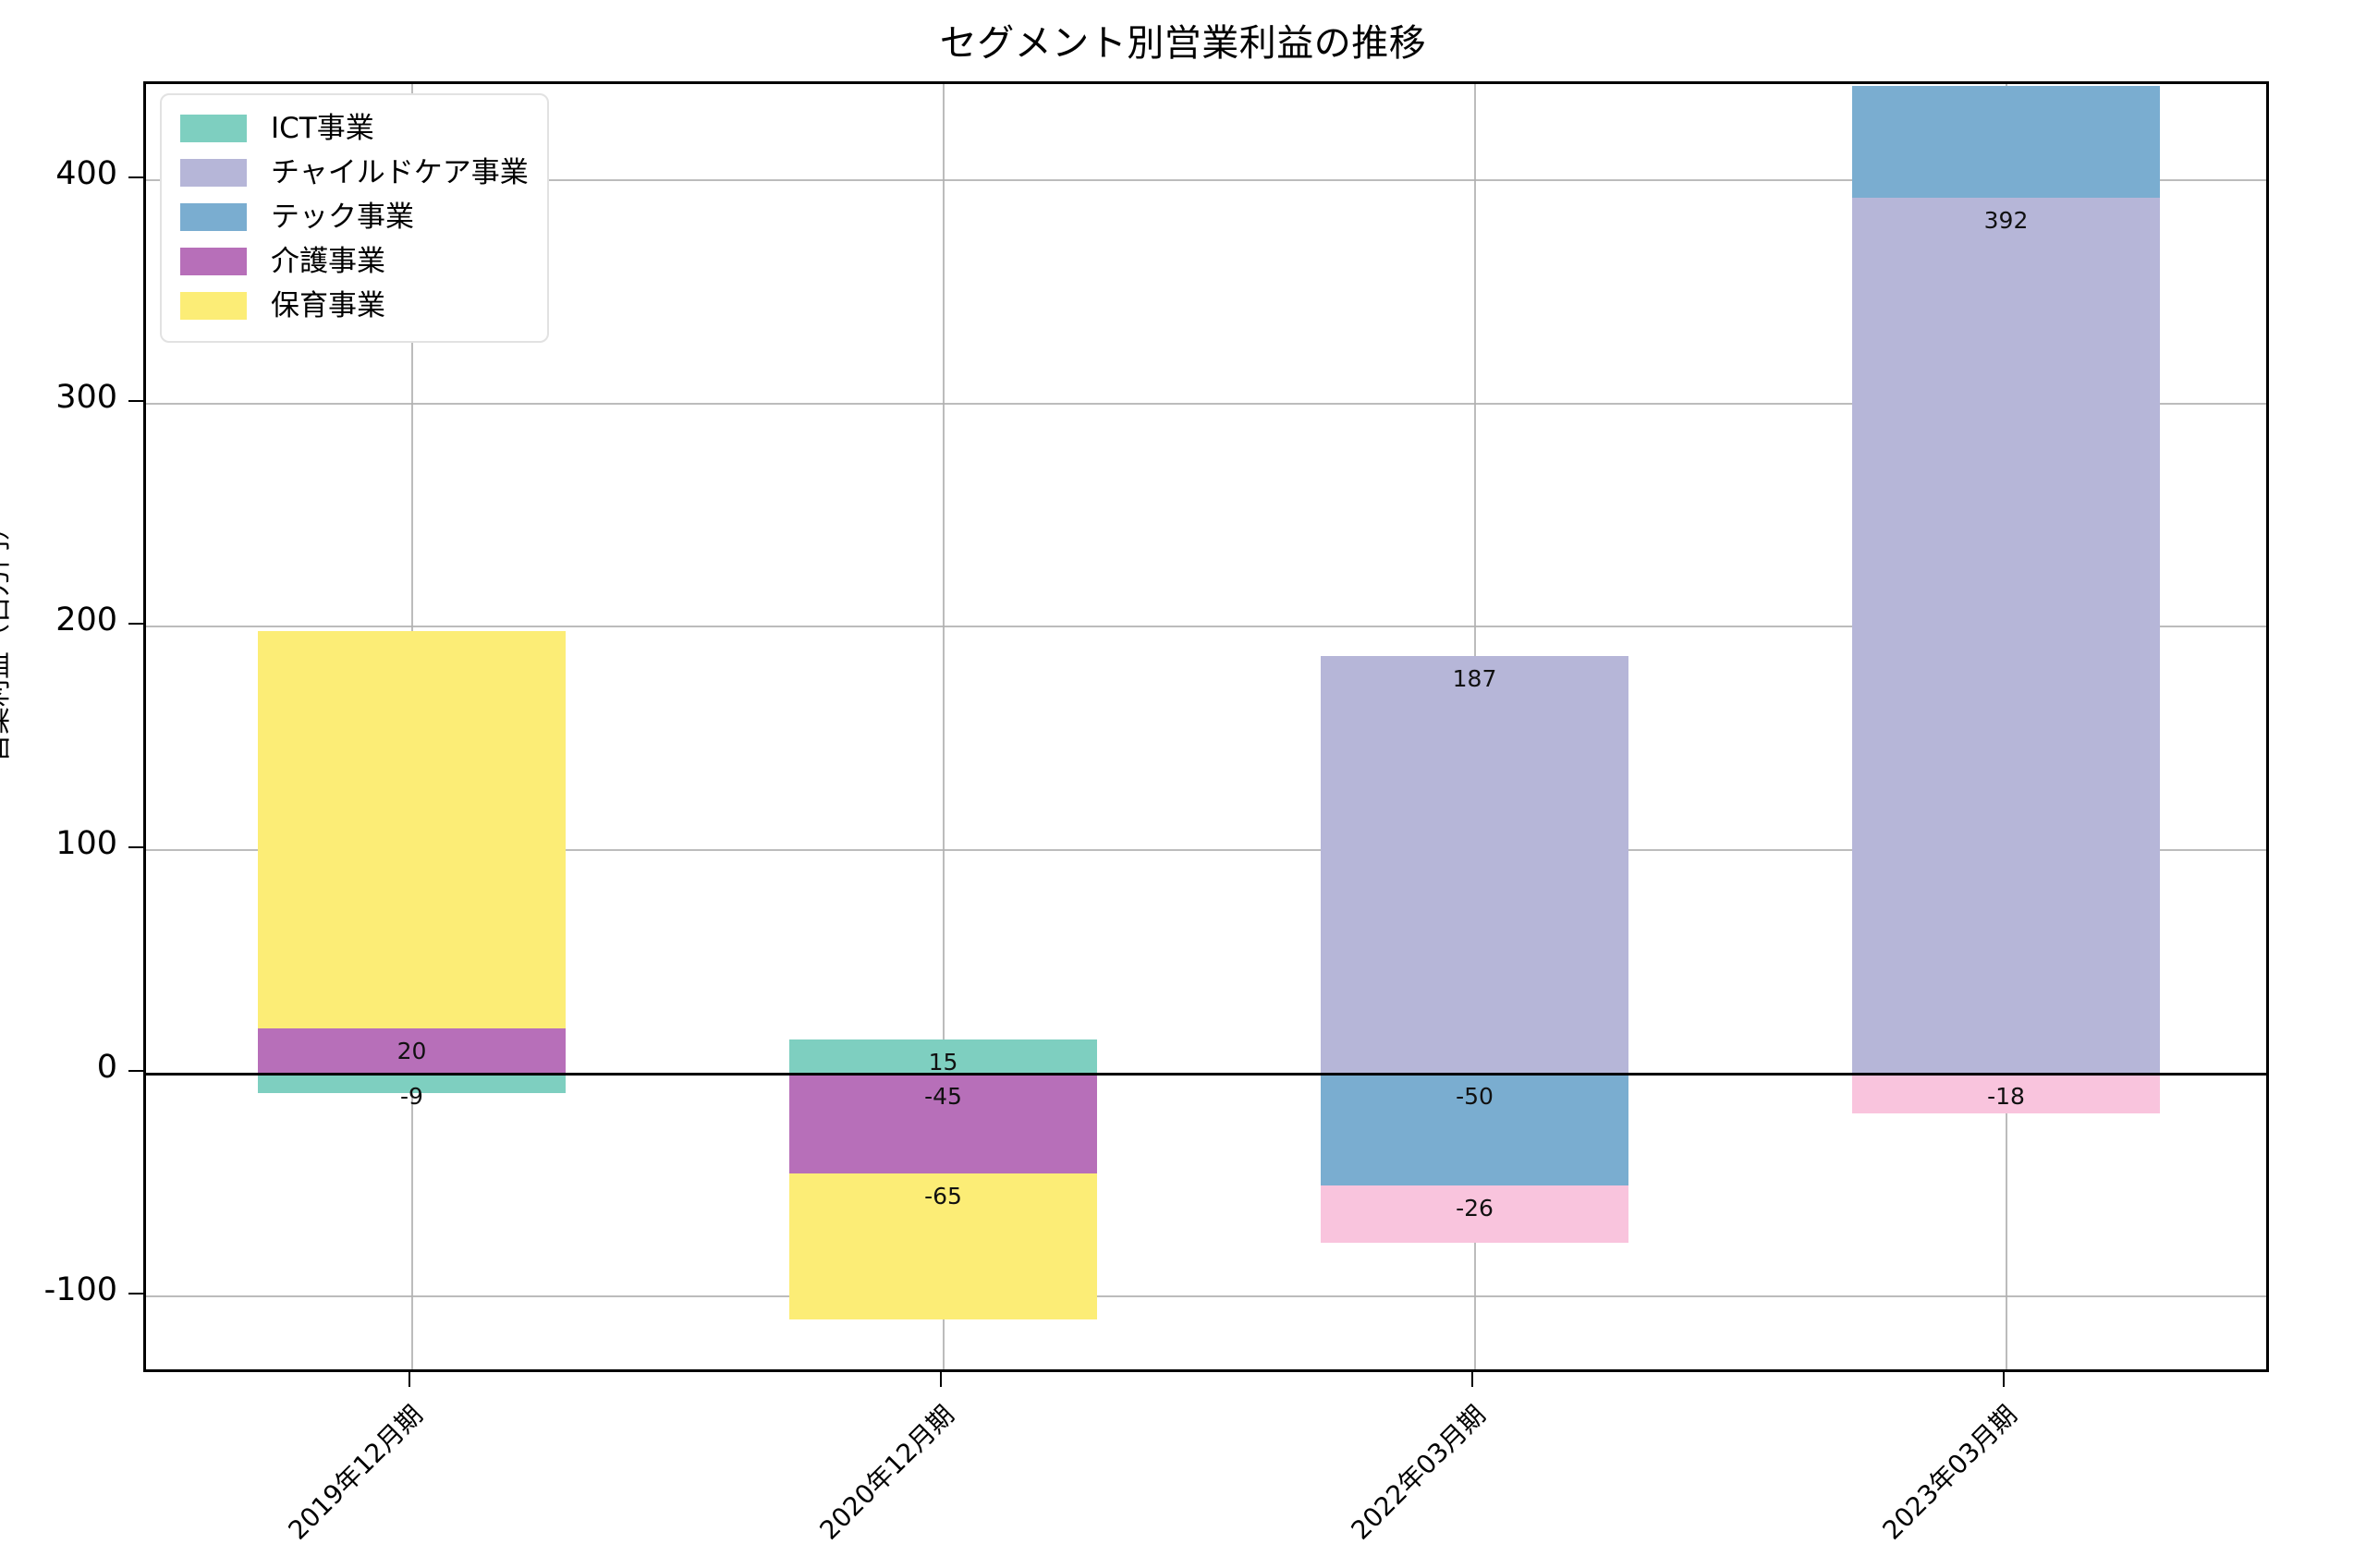 The width and height of the screenshot is (2366, 1568). Describe the element at coordinates (86, 620) in the screenshot. I see `y-axis-tick-label: 200` at that location.